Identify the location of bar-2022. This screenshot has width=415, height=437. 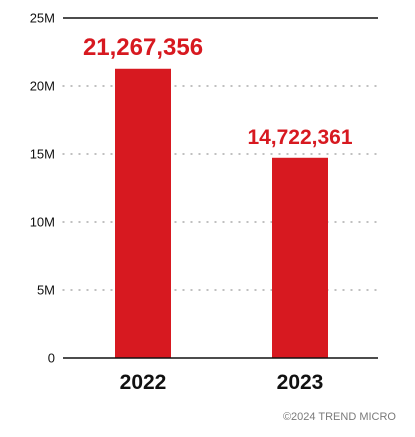
(143, 213).